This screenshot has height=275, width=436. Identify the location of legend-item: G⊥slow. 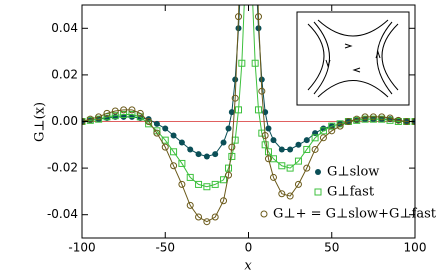
(347, 172).